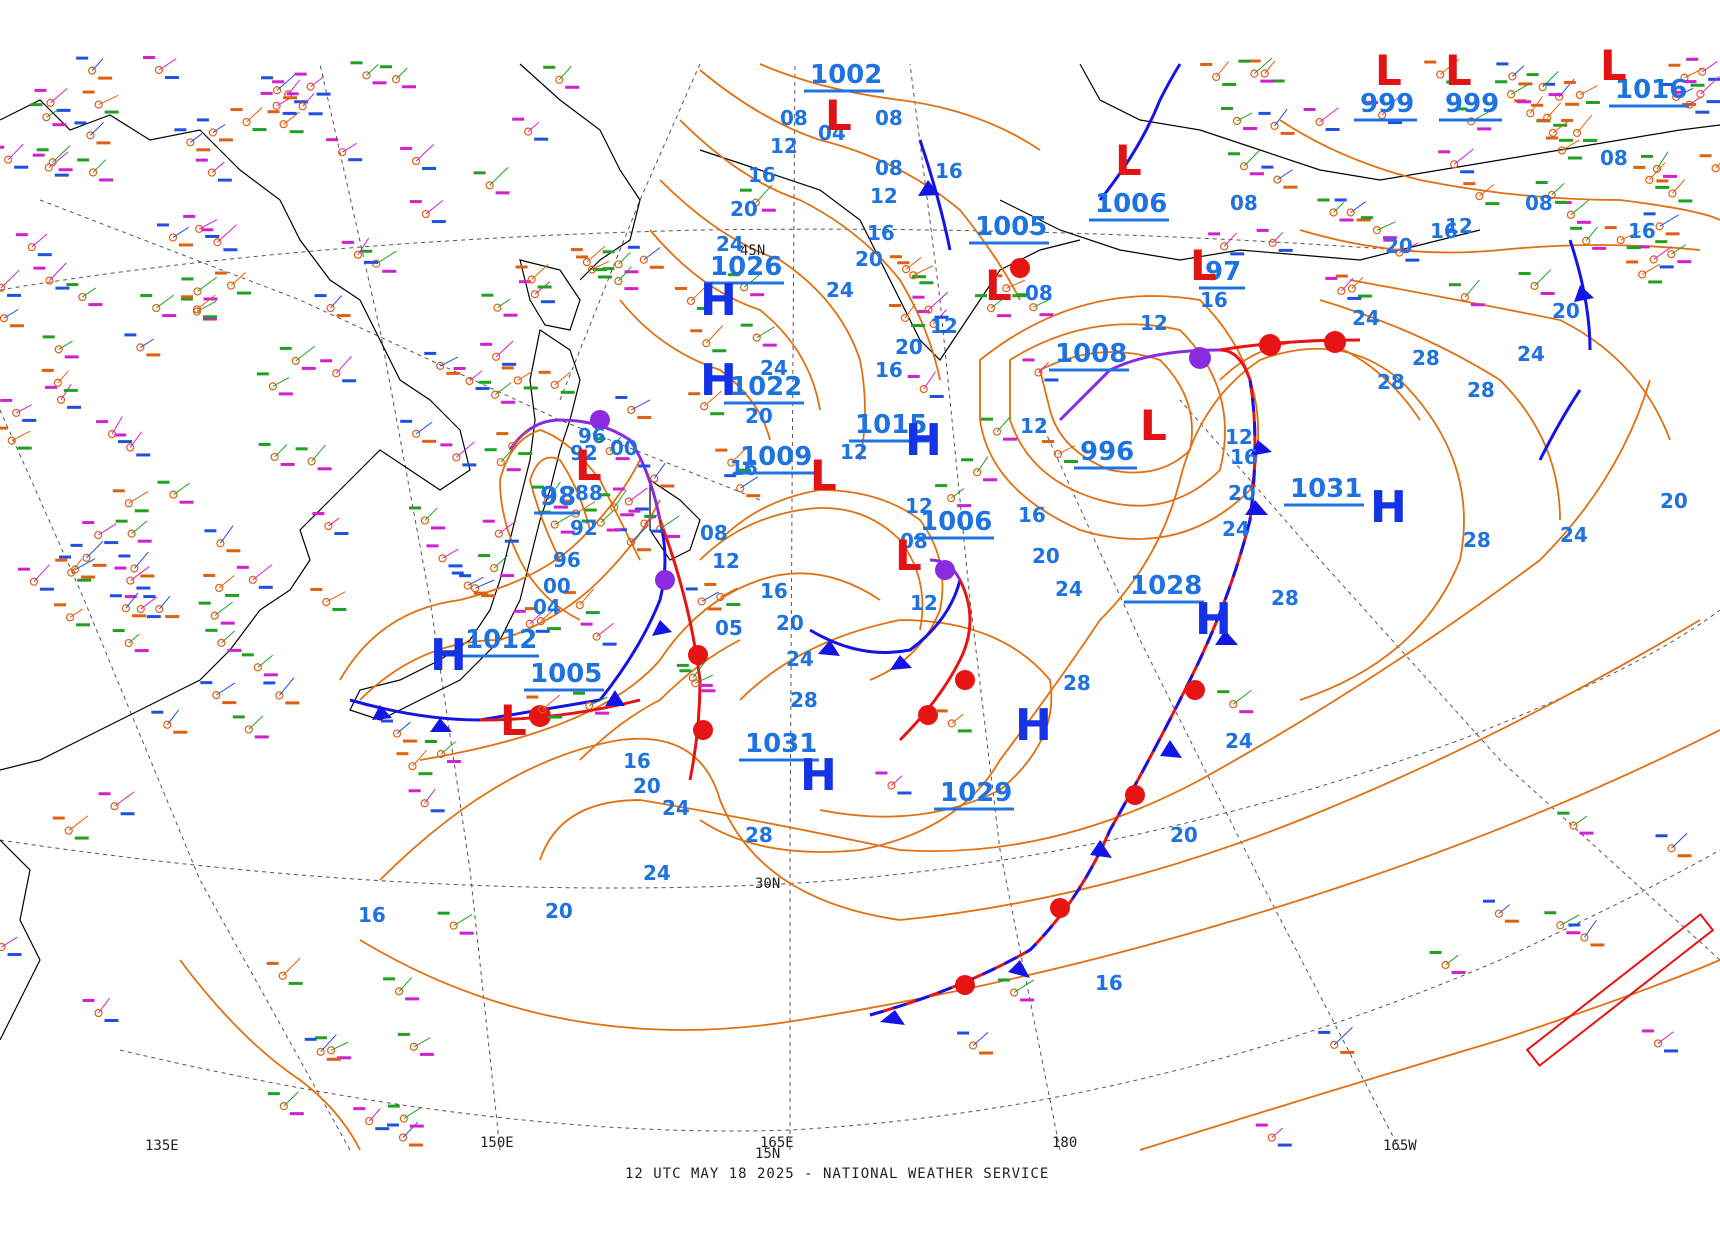  I want to click on low-1006-n-value: 1006, so click(1131, 204).